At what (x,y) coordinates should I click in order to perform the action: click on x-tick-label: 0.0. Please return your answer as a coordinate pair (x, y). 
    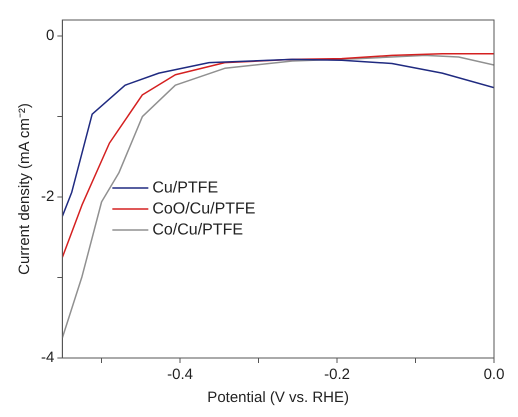
    Looking at the image, I should click on (494, 375).